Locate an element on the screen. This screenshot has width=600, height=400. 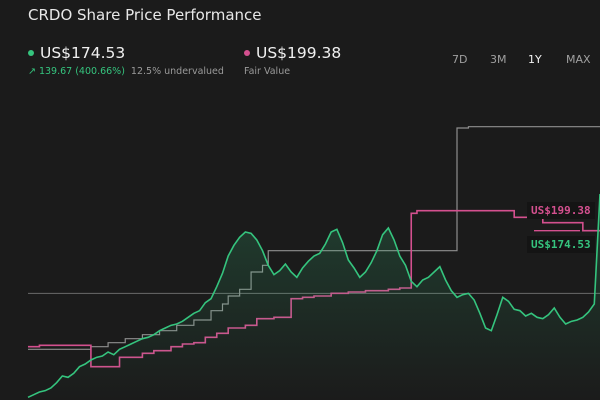
price-dot-icon is located at coordinates (31, 53).